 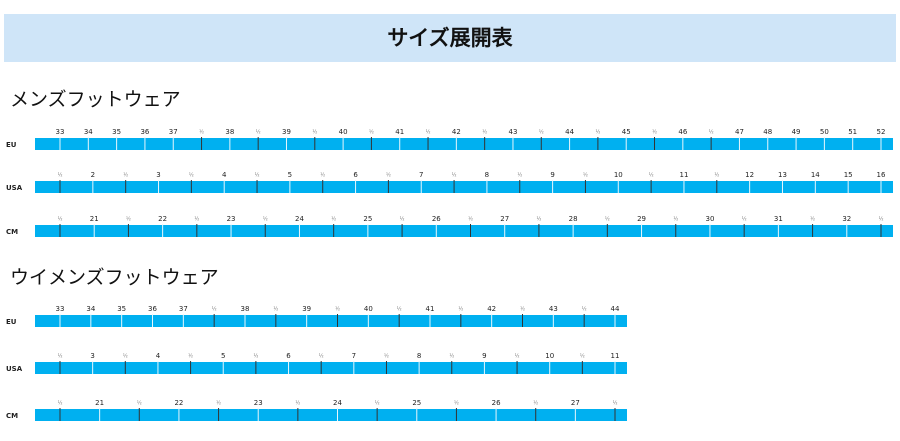 What do you see at coordinates (709, 219) in the screenshot?
I see `size-label: 30` at bounding box center [709, 219].